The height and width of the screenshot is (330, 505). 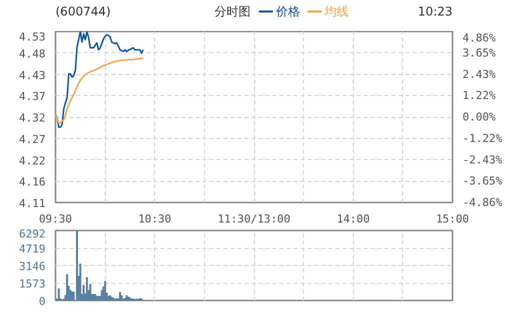 I want to click on y-tick-label: 1573, so click(x=32, y=284).